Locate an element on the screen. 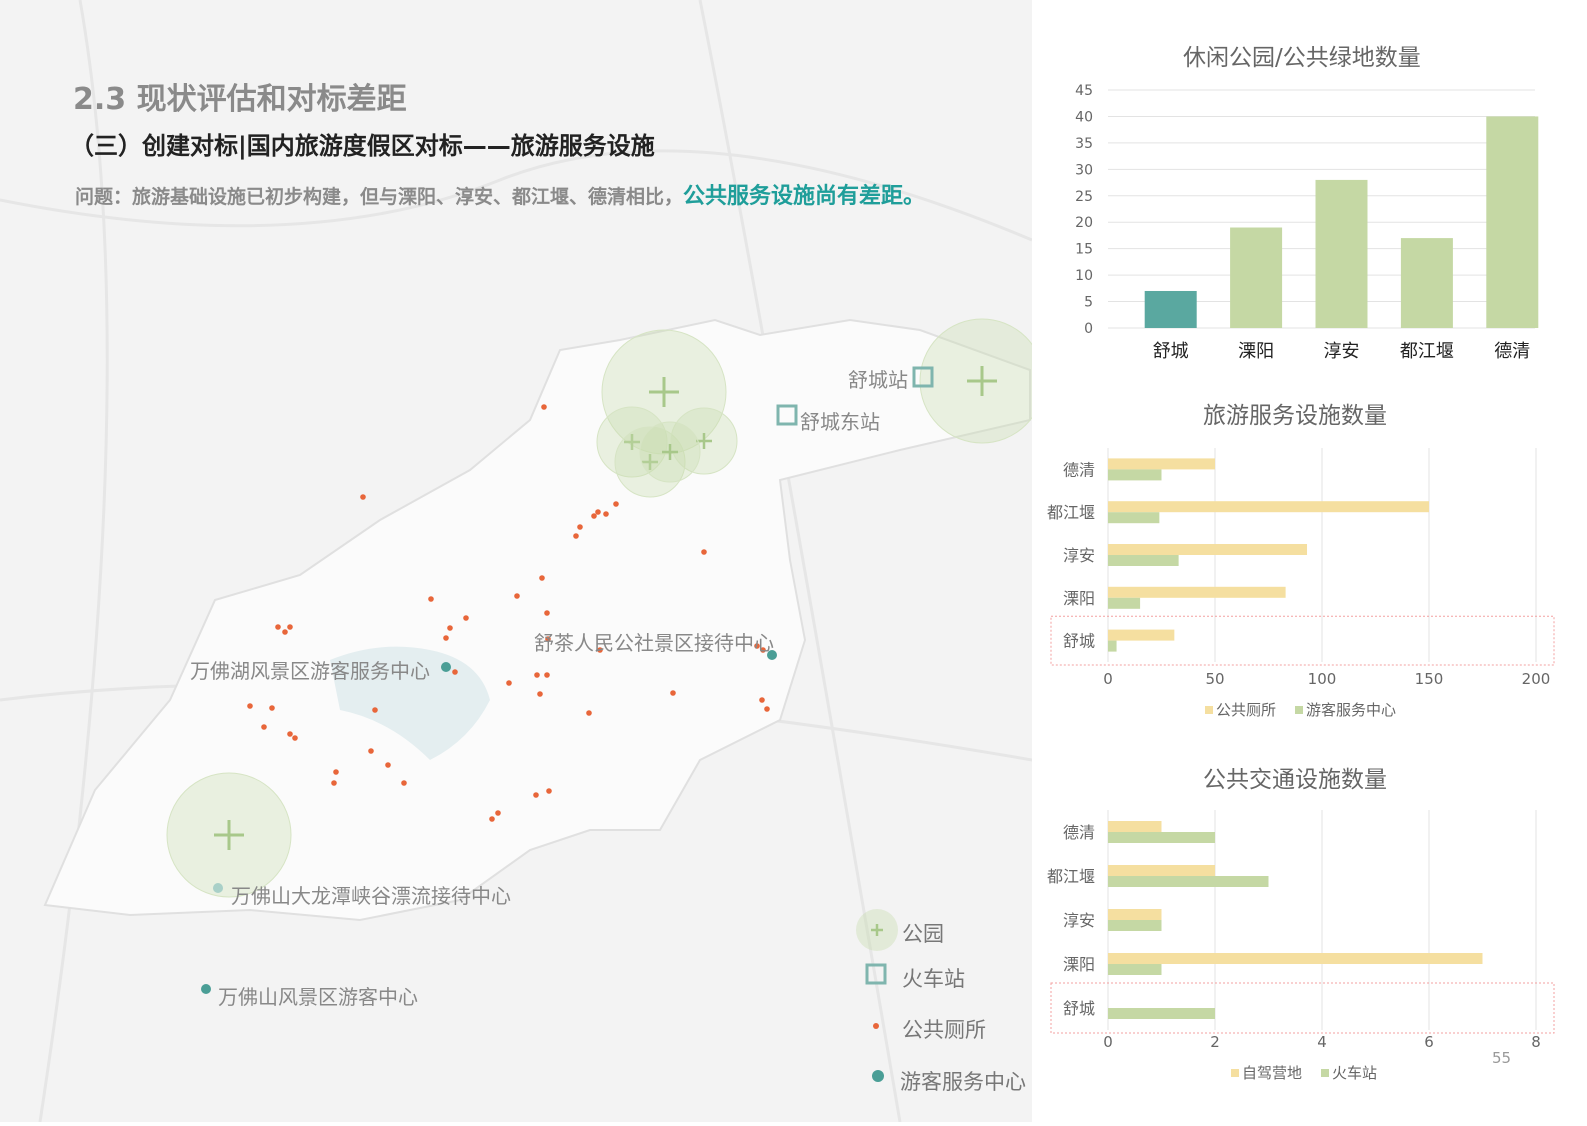 Image resolution: width=1587 pixels, height=1126 pixels. legend-toilet: 公共厕所 is located at coordinates (944, 1030).